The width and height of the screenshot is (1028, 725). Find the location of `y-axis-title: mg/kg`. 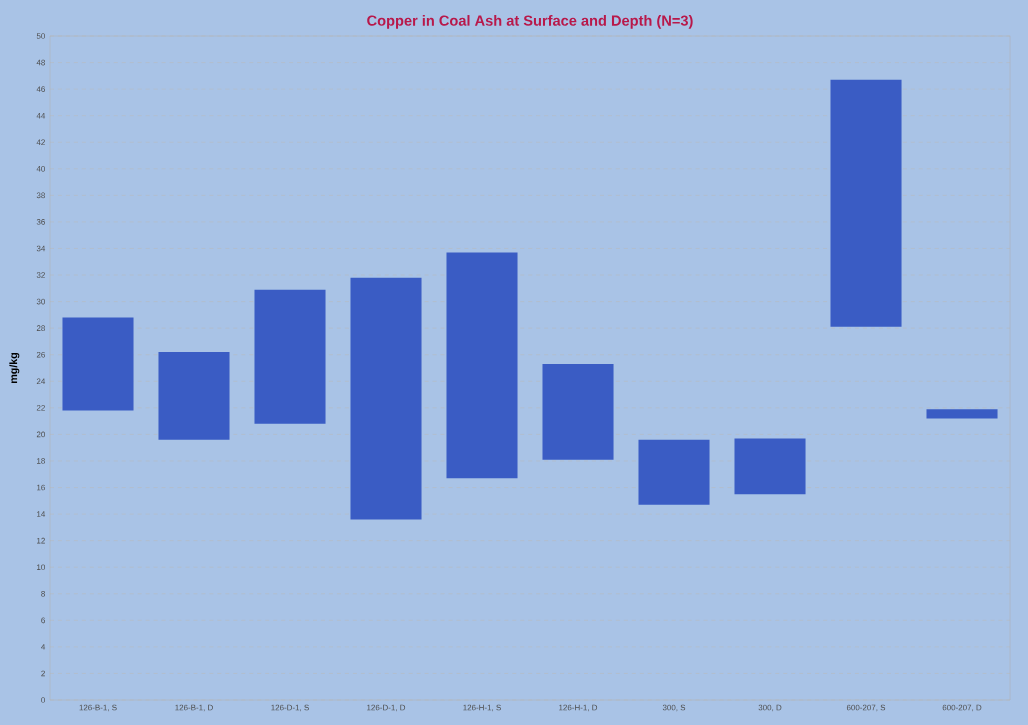

y-axis-title: mg/kg is located at coordinates (14, 368).